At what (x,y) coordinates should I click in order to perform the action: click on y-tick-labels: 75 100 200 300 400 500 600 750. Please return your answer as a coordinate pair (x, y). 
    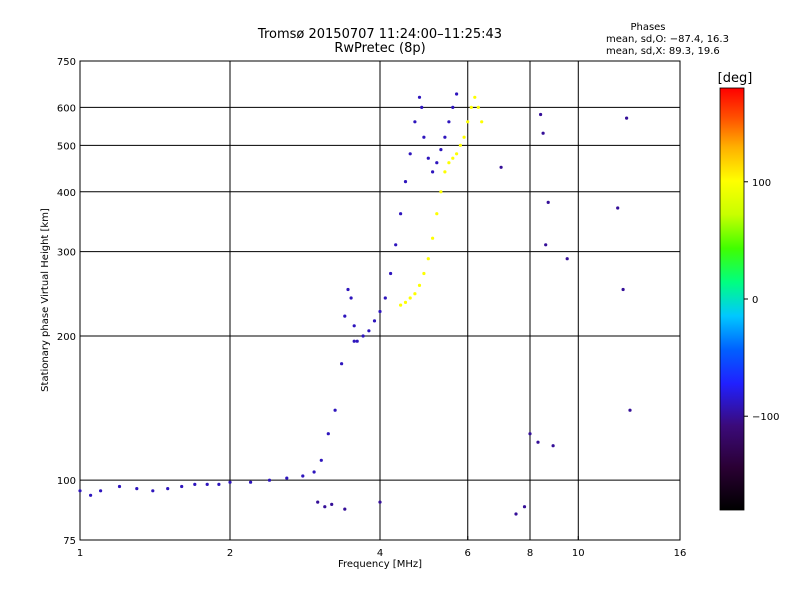
    Looking at the image, I should click on (66, 302).